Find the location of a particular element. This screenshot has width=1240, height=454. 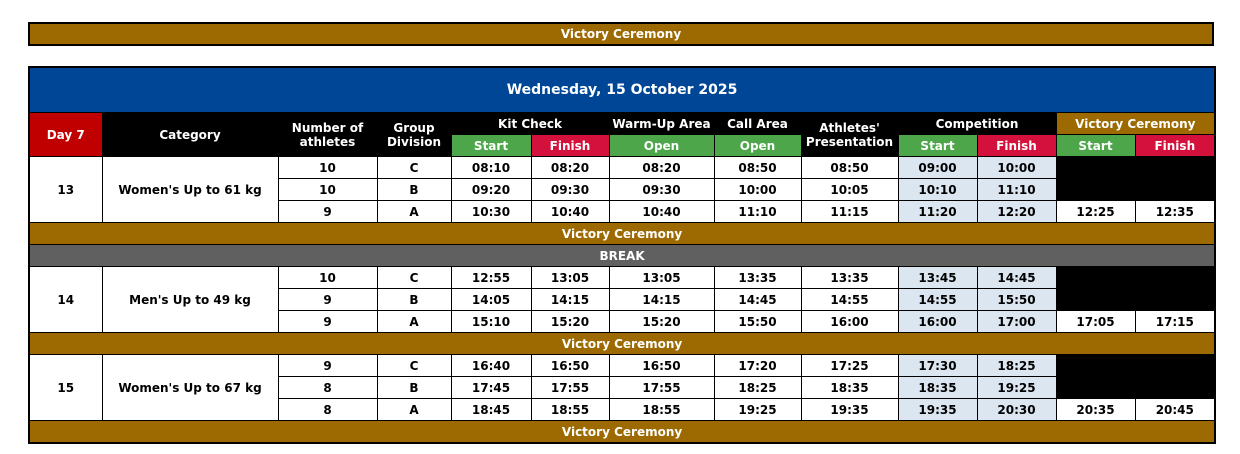

header-cell: Call Area is located at coordinates (757, 123).